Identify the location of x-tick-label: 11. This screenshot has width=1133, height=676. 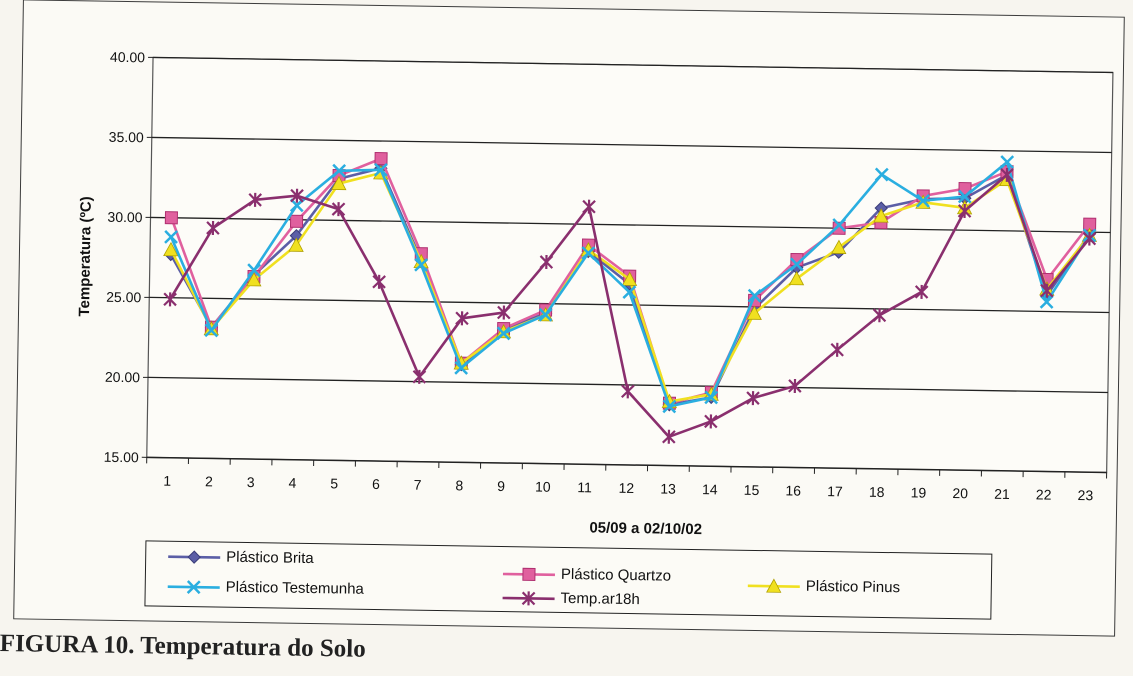
(584, 487).